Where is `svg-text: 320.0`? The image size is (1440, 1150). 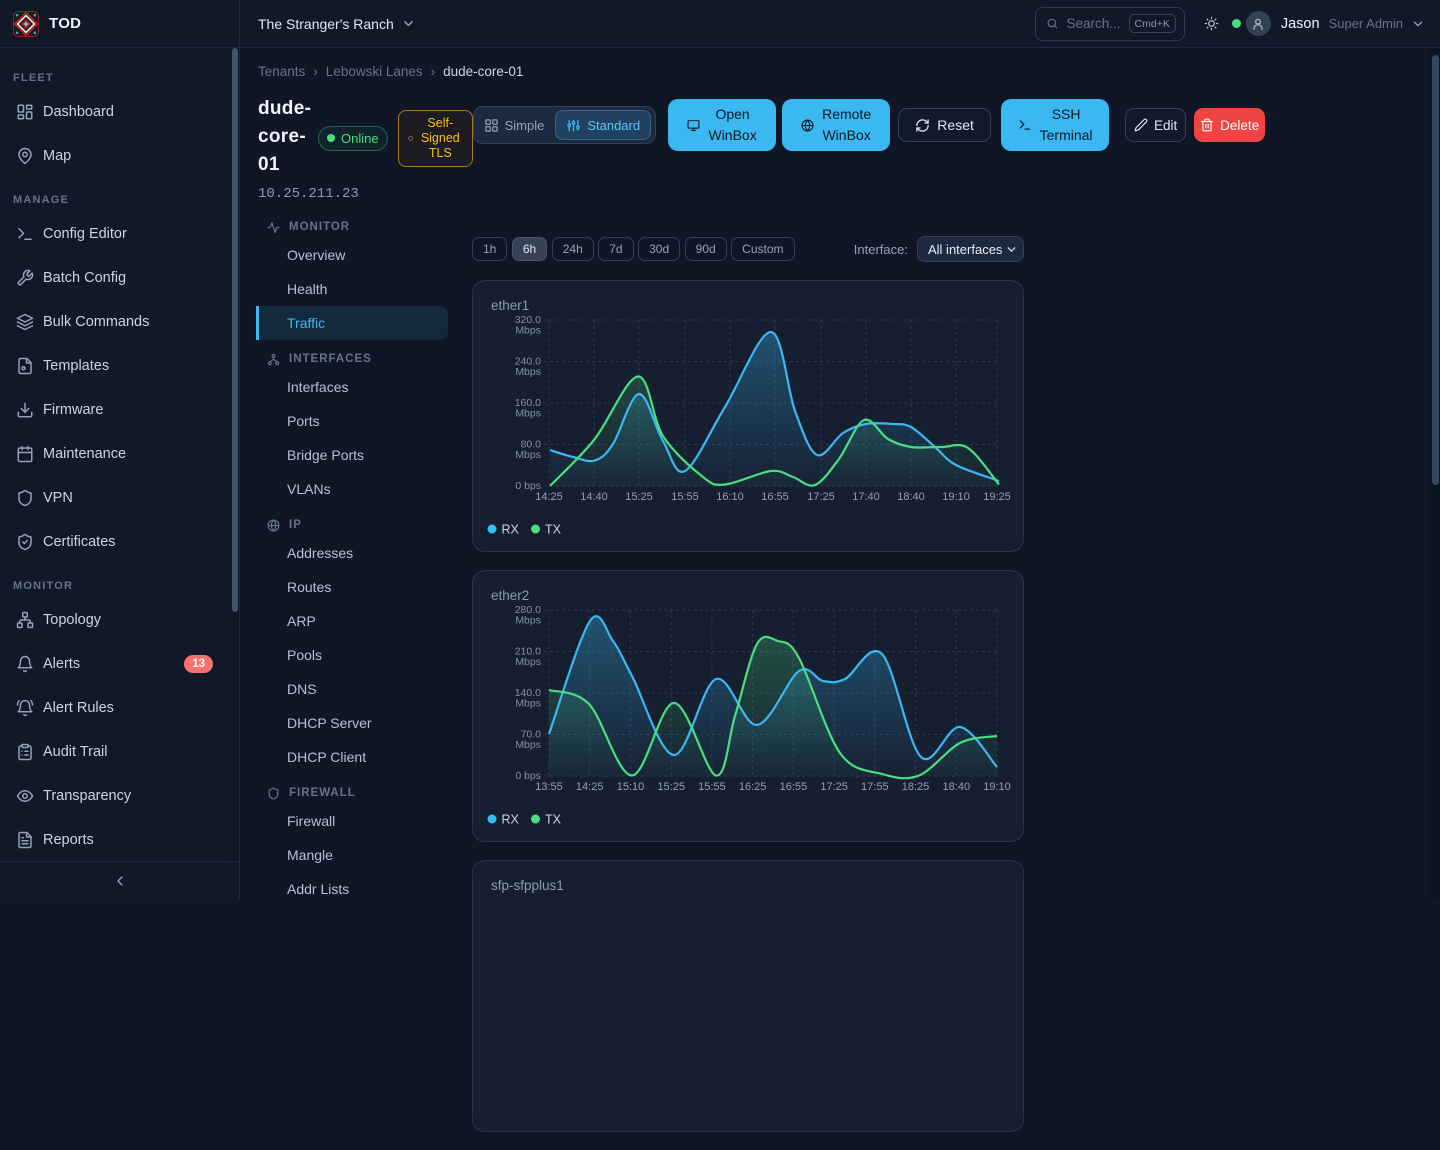 svg-text: 320.0 is located at coordinates (528, 320).